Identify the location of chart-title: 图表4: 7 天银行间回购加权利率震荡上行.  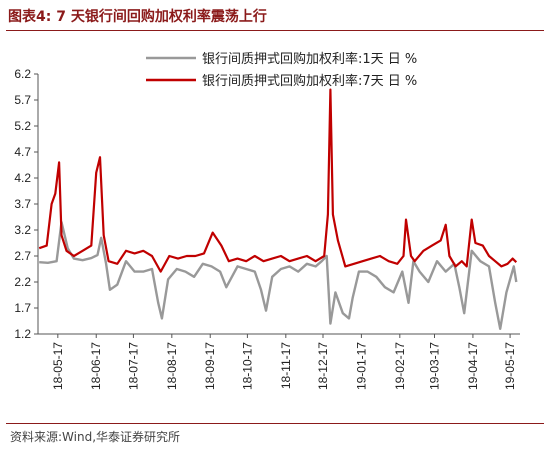
(137, 17).